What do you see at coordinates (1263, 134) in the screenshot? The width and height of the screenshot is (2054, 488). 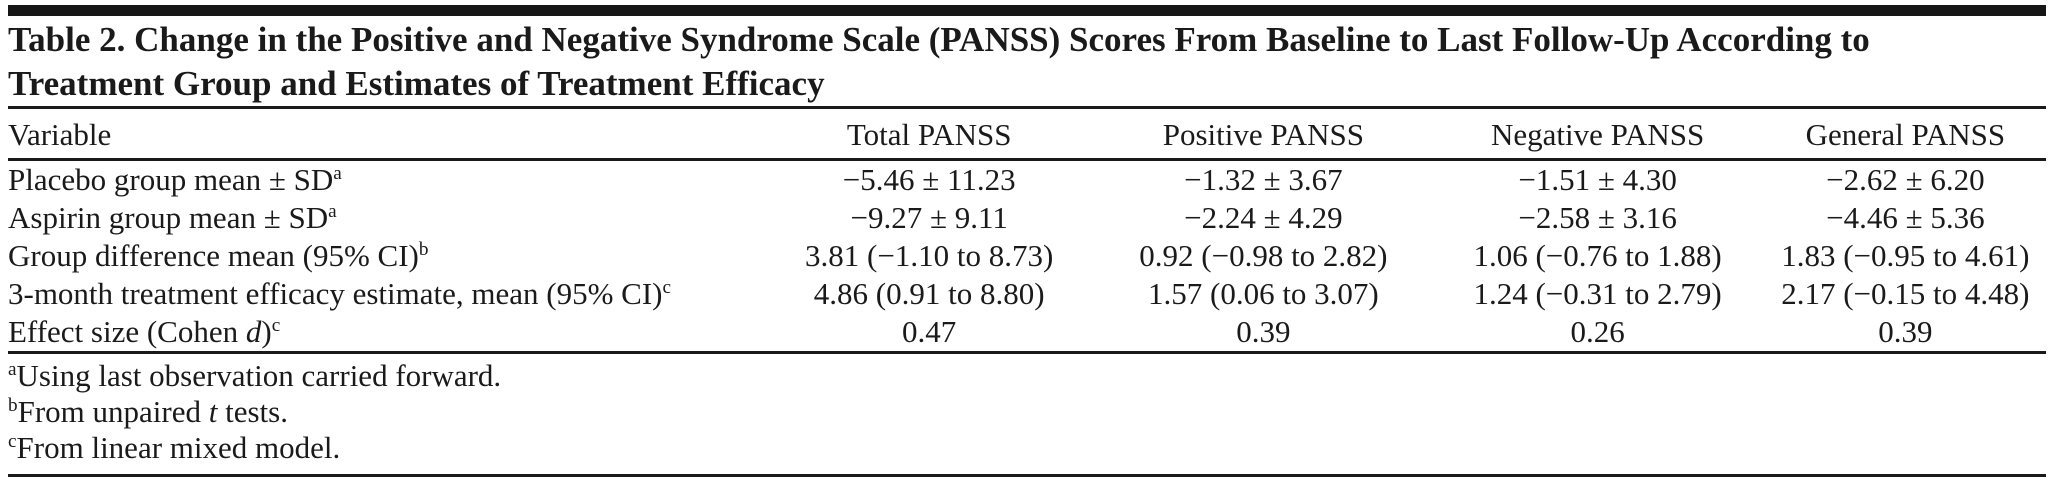 I see `column-header-positive-panss: Positive PANSS` at bounding box center [1263, 134].